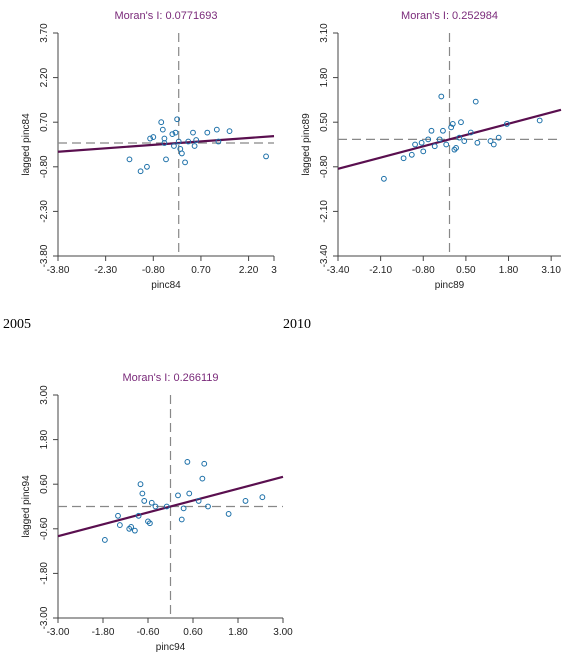  I want to click on x-tick-label-pinc89: -0.80, so click(423, 270).